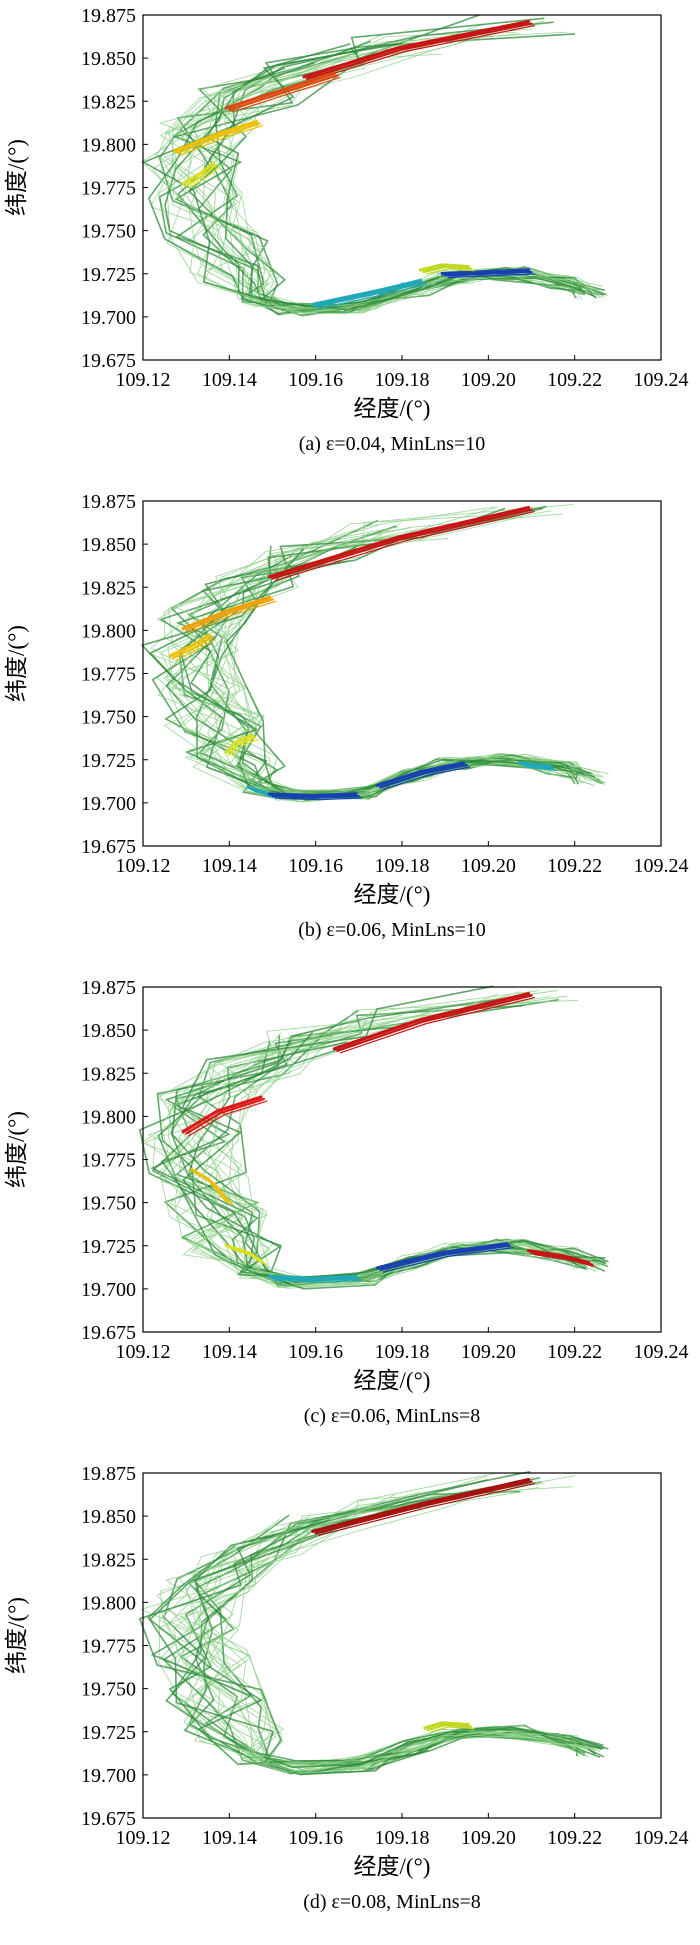 The height and width of the screenshot is (1945, 700). What do you see at coordinates (108, 318) in the screenshot?
I see `y-tick-label: 19.700` at bounding box center [108, 318].